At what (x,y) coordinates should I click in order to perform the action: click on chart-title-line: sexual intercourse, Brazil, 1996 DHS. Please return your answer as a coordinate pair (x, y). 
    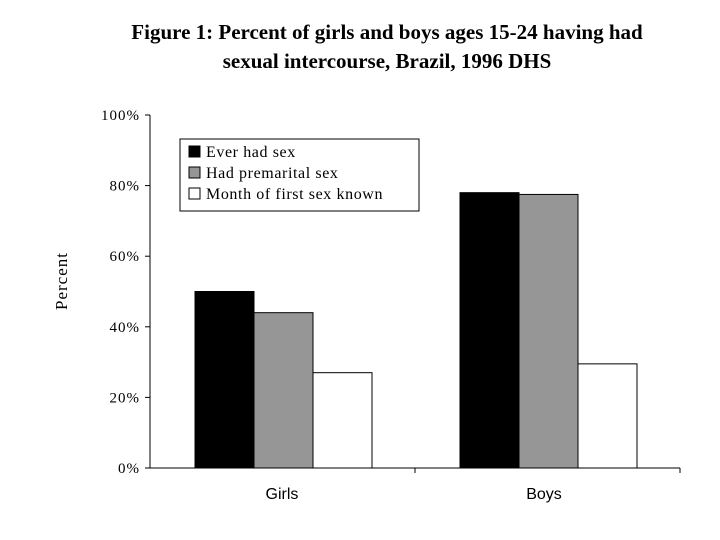
    Looking at the image, I should click on (387, 61).